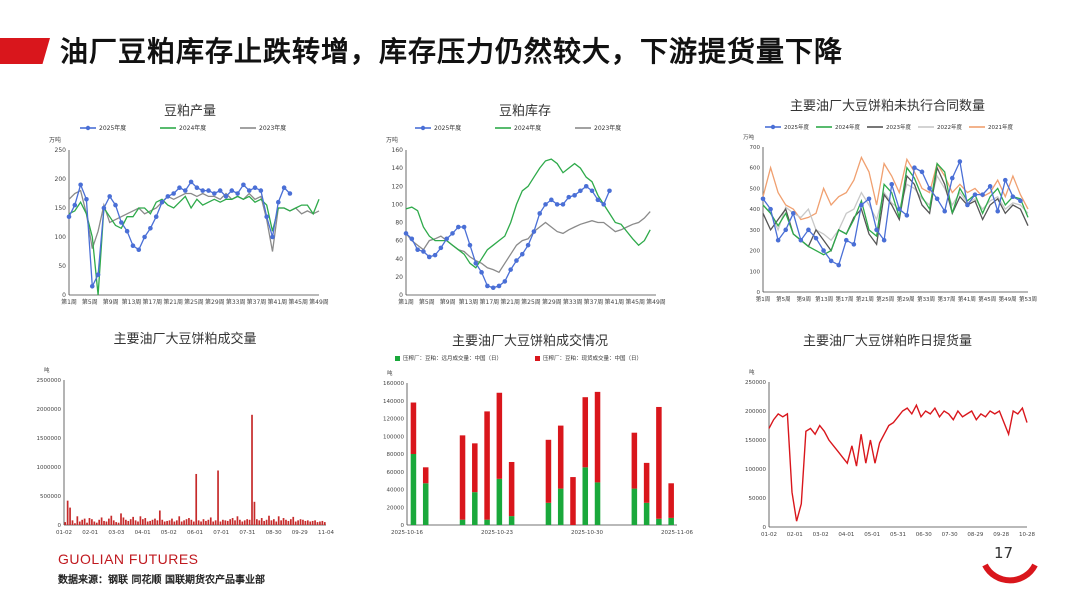  Describe the element at coordinates (447, 128) in the screenshot. I see `legend-label: 2025年度` at that location.